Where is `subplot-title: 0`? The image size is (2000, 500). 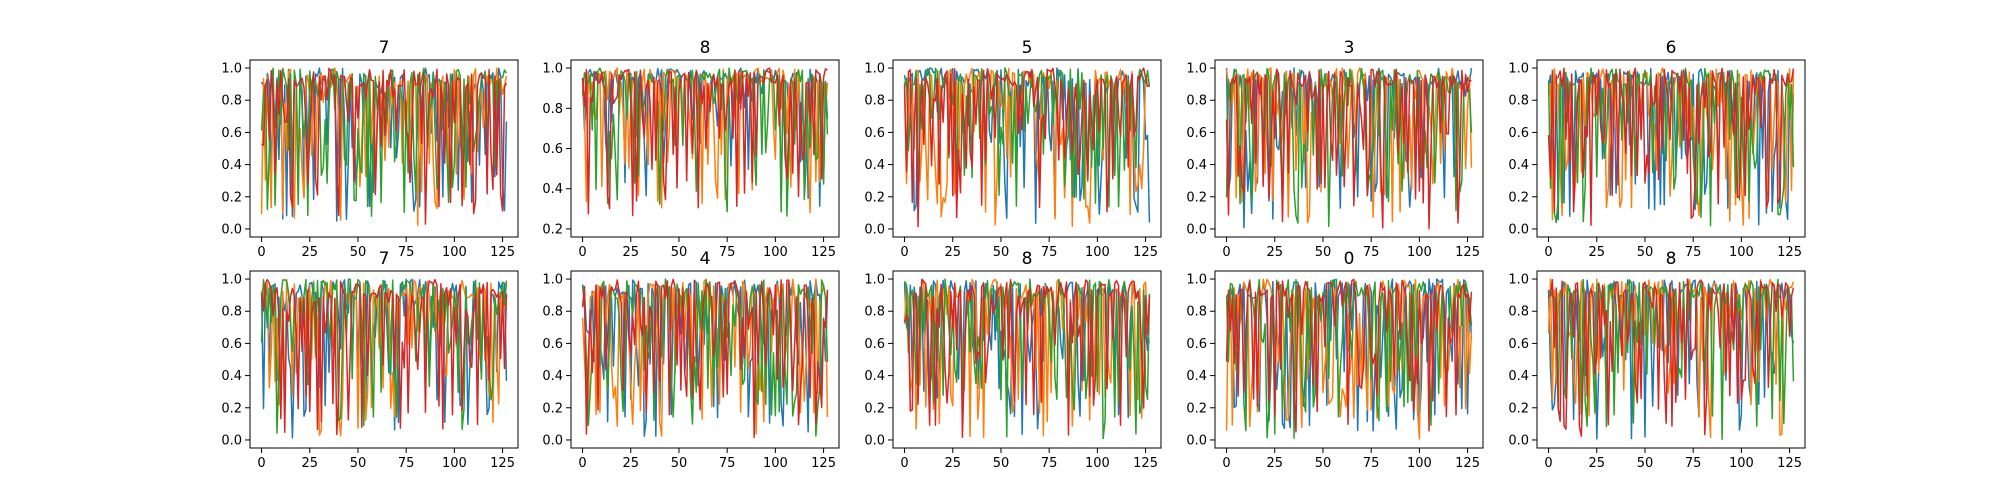
subplot-title: 0 is located at coordinates (1349, 259).